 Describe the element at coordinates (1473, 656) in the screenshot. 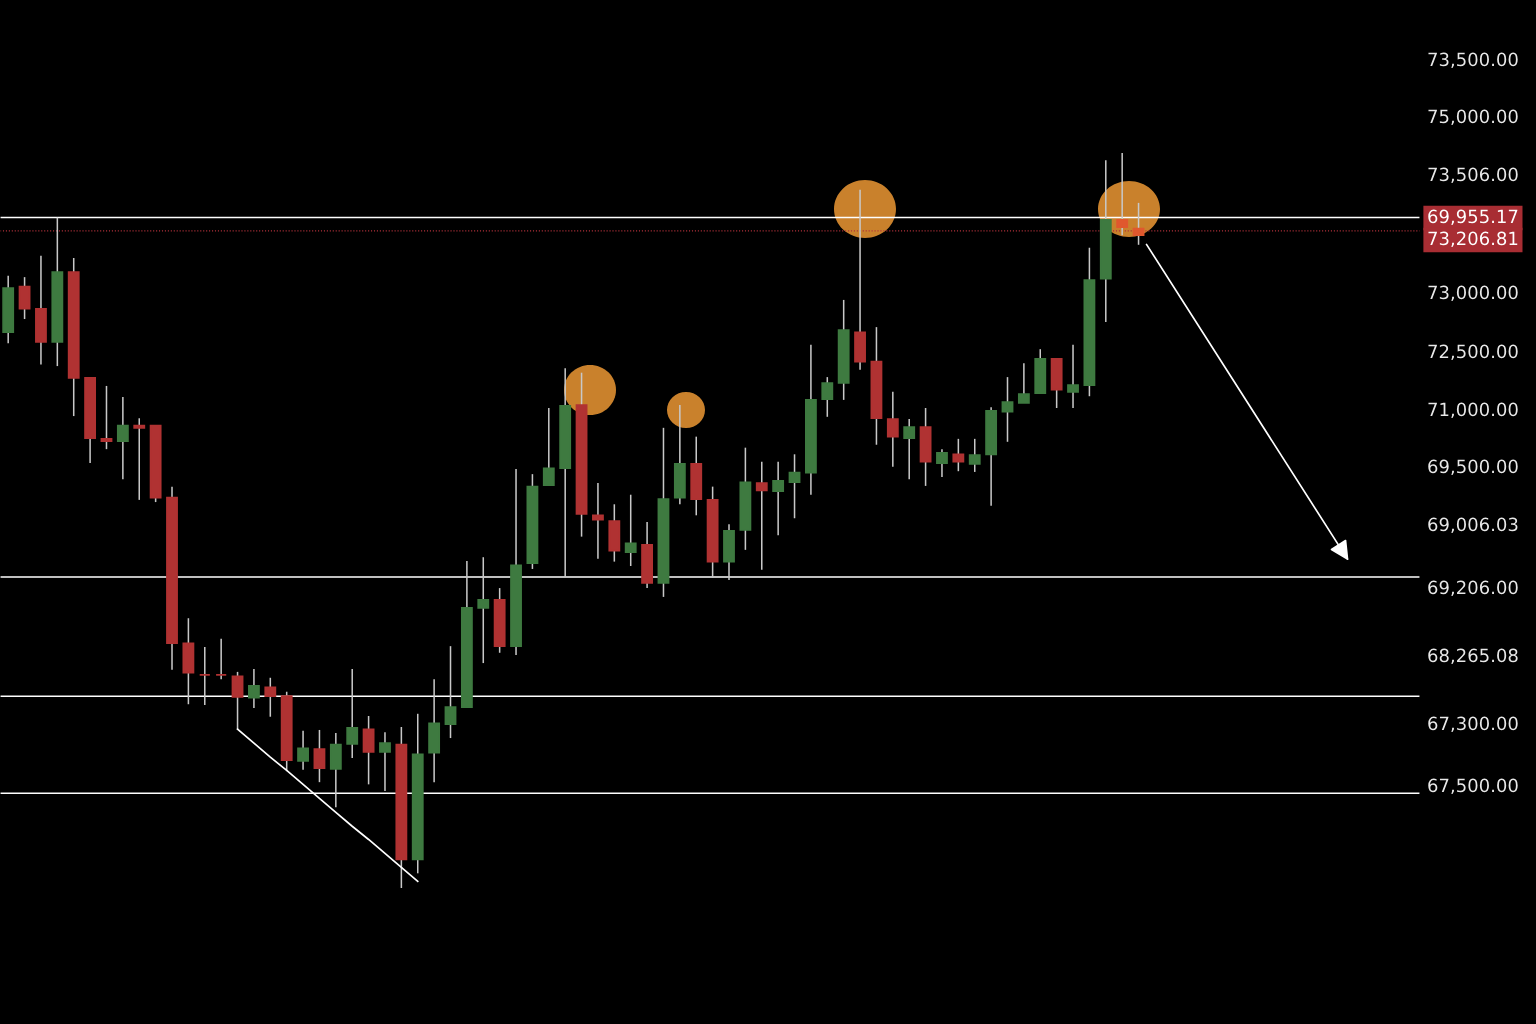

I see `text: 68,265.08` at that location.